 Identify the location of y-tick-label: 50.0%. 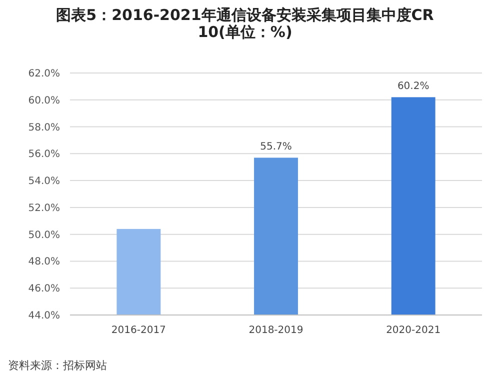
(44, 235).